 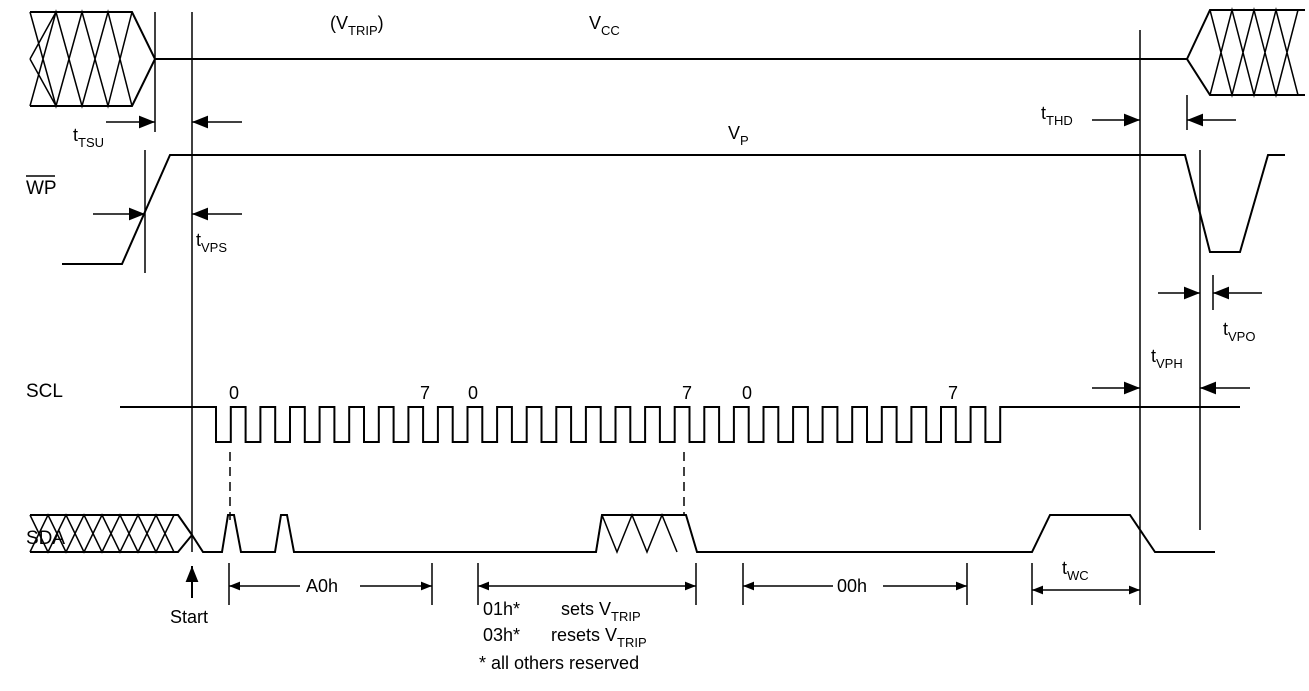 I want to click on sda-hatch, so click(x=102, y=533).